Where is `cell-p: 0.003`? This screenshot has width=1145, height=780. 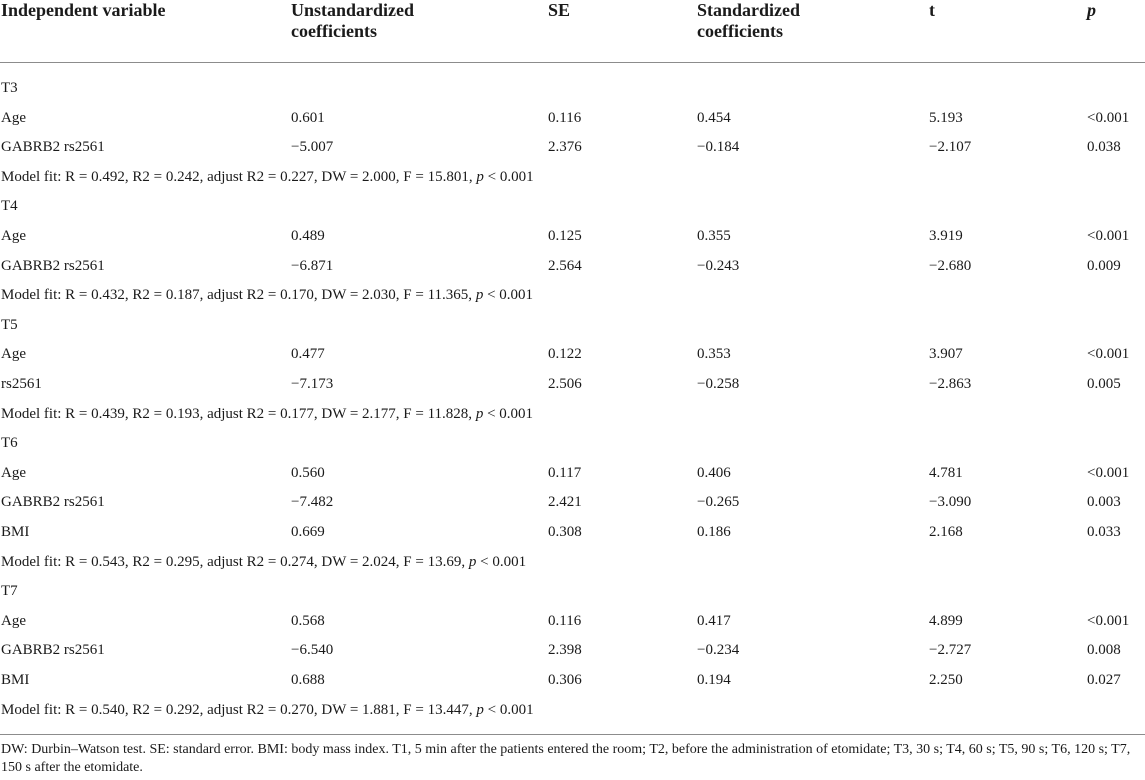 cell-p: 0.003 is located at coordinates (1104, 502).